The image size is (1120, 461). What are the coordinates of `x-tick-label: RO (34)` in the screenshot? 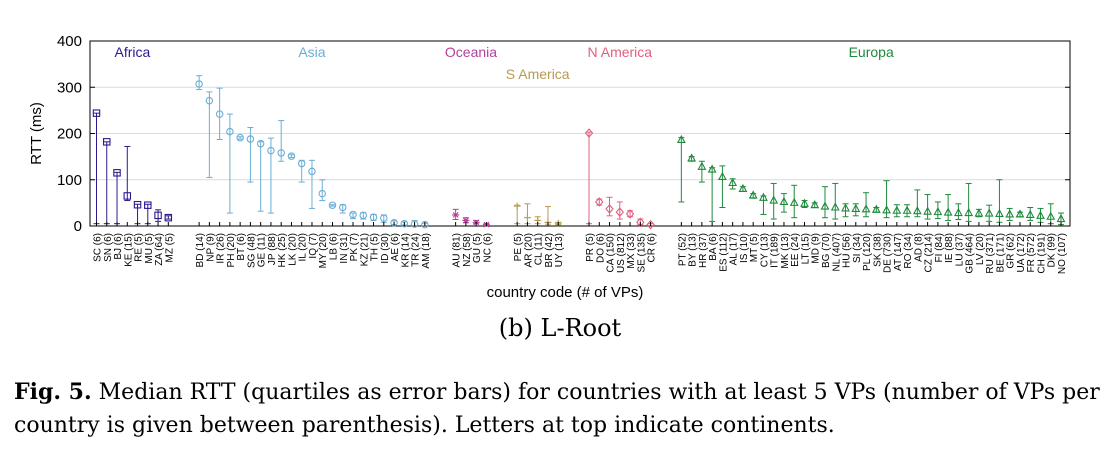 It's located at (908, 251).